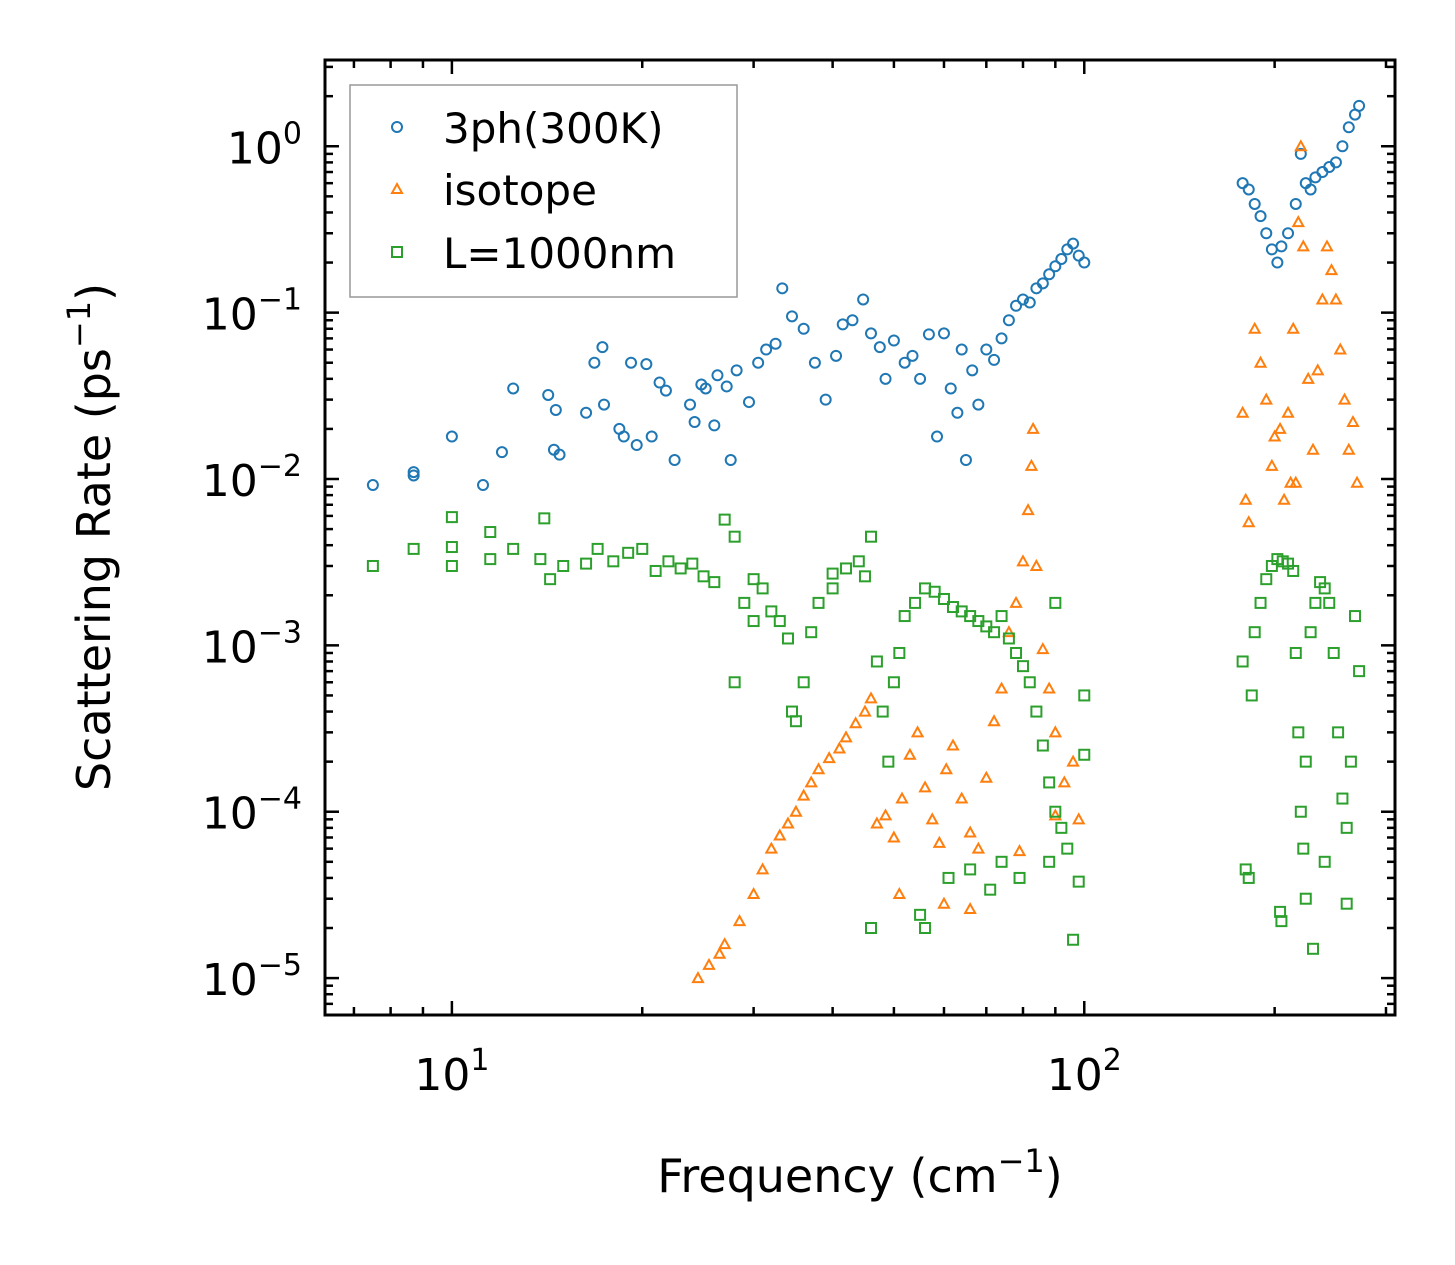 This screenshot has width=1455, height=1265. Describe the element at coordinates (397, 127) in the screenshot. I see `legend-marker-circle` at that location.